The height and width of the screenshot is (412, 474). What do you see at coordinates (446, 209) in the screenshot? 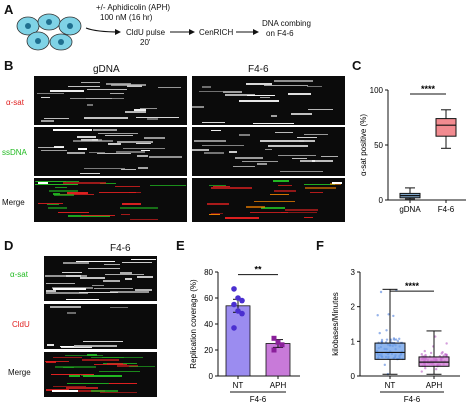
I see `x-tick-label: F4-6` at bounding box center [446, 209].